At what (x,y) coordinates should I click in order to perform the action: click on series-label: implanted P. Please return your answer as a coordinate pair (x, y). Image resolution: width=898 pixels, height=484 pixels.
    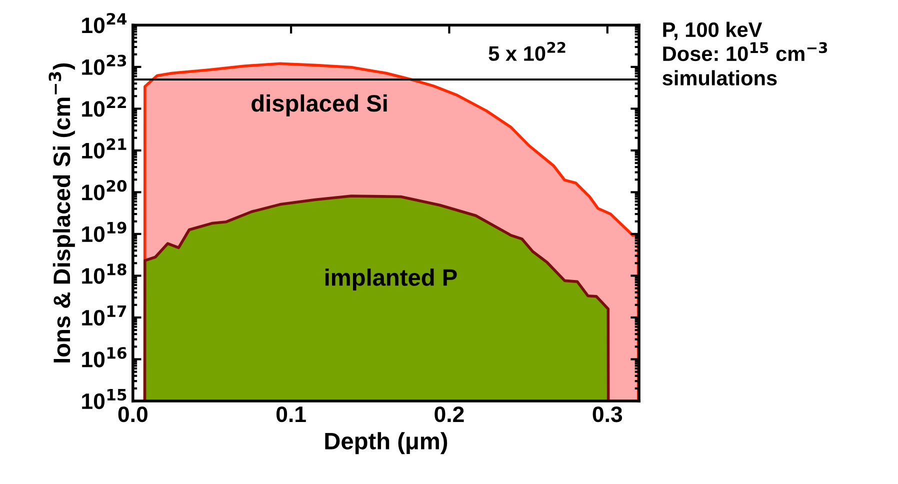
    Looking at the image, I should click on (391, 279).